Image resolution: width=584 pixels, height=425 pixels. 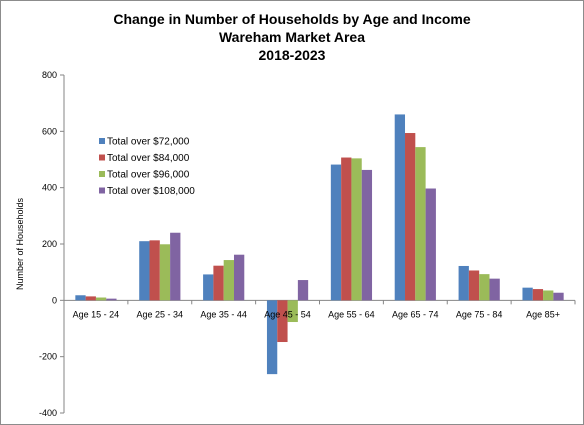 What do you see at coordinates (160, 314) in the screenshot?
I see `category-label: Age 25 - 34` at bounding box center [160, 314].